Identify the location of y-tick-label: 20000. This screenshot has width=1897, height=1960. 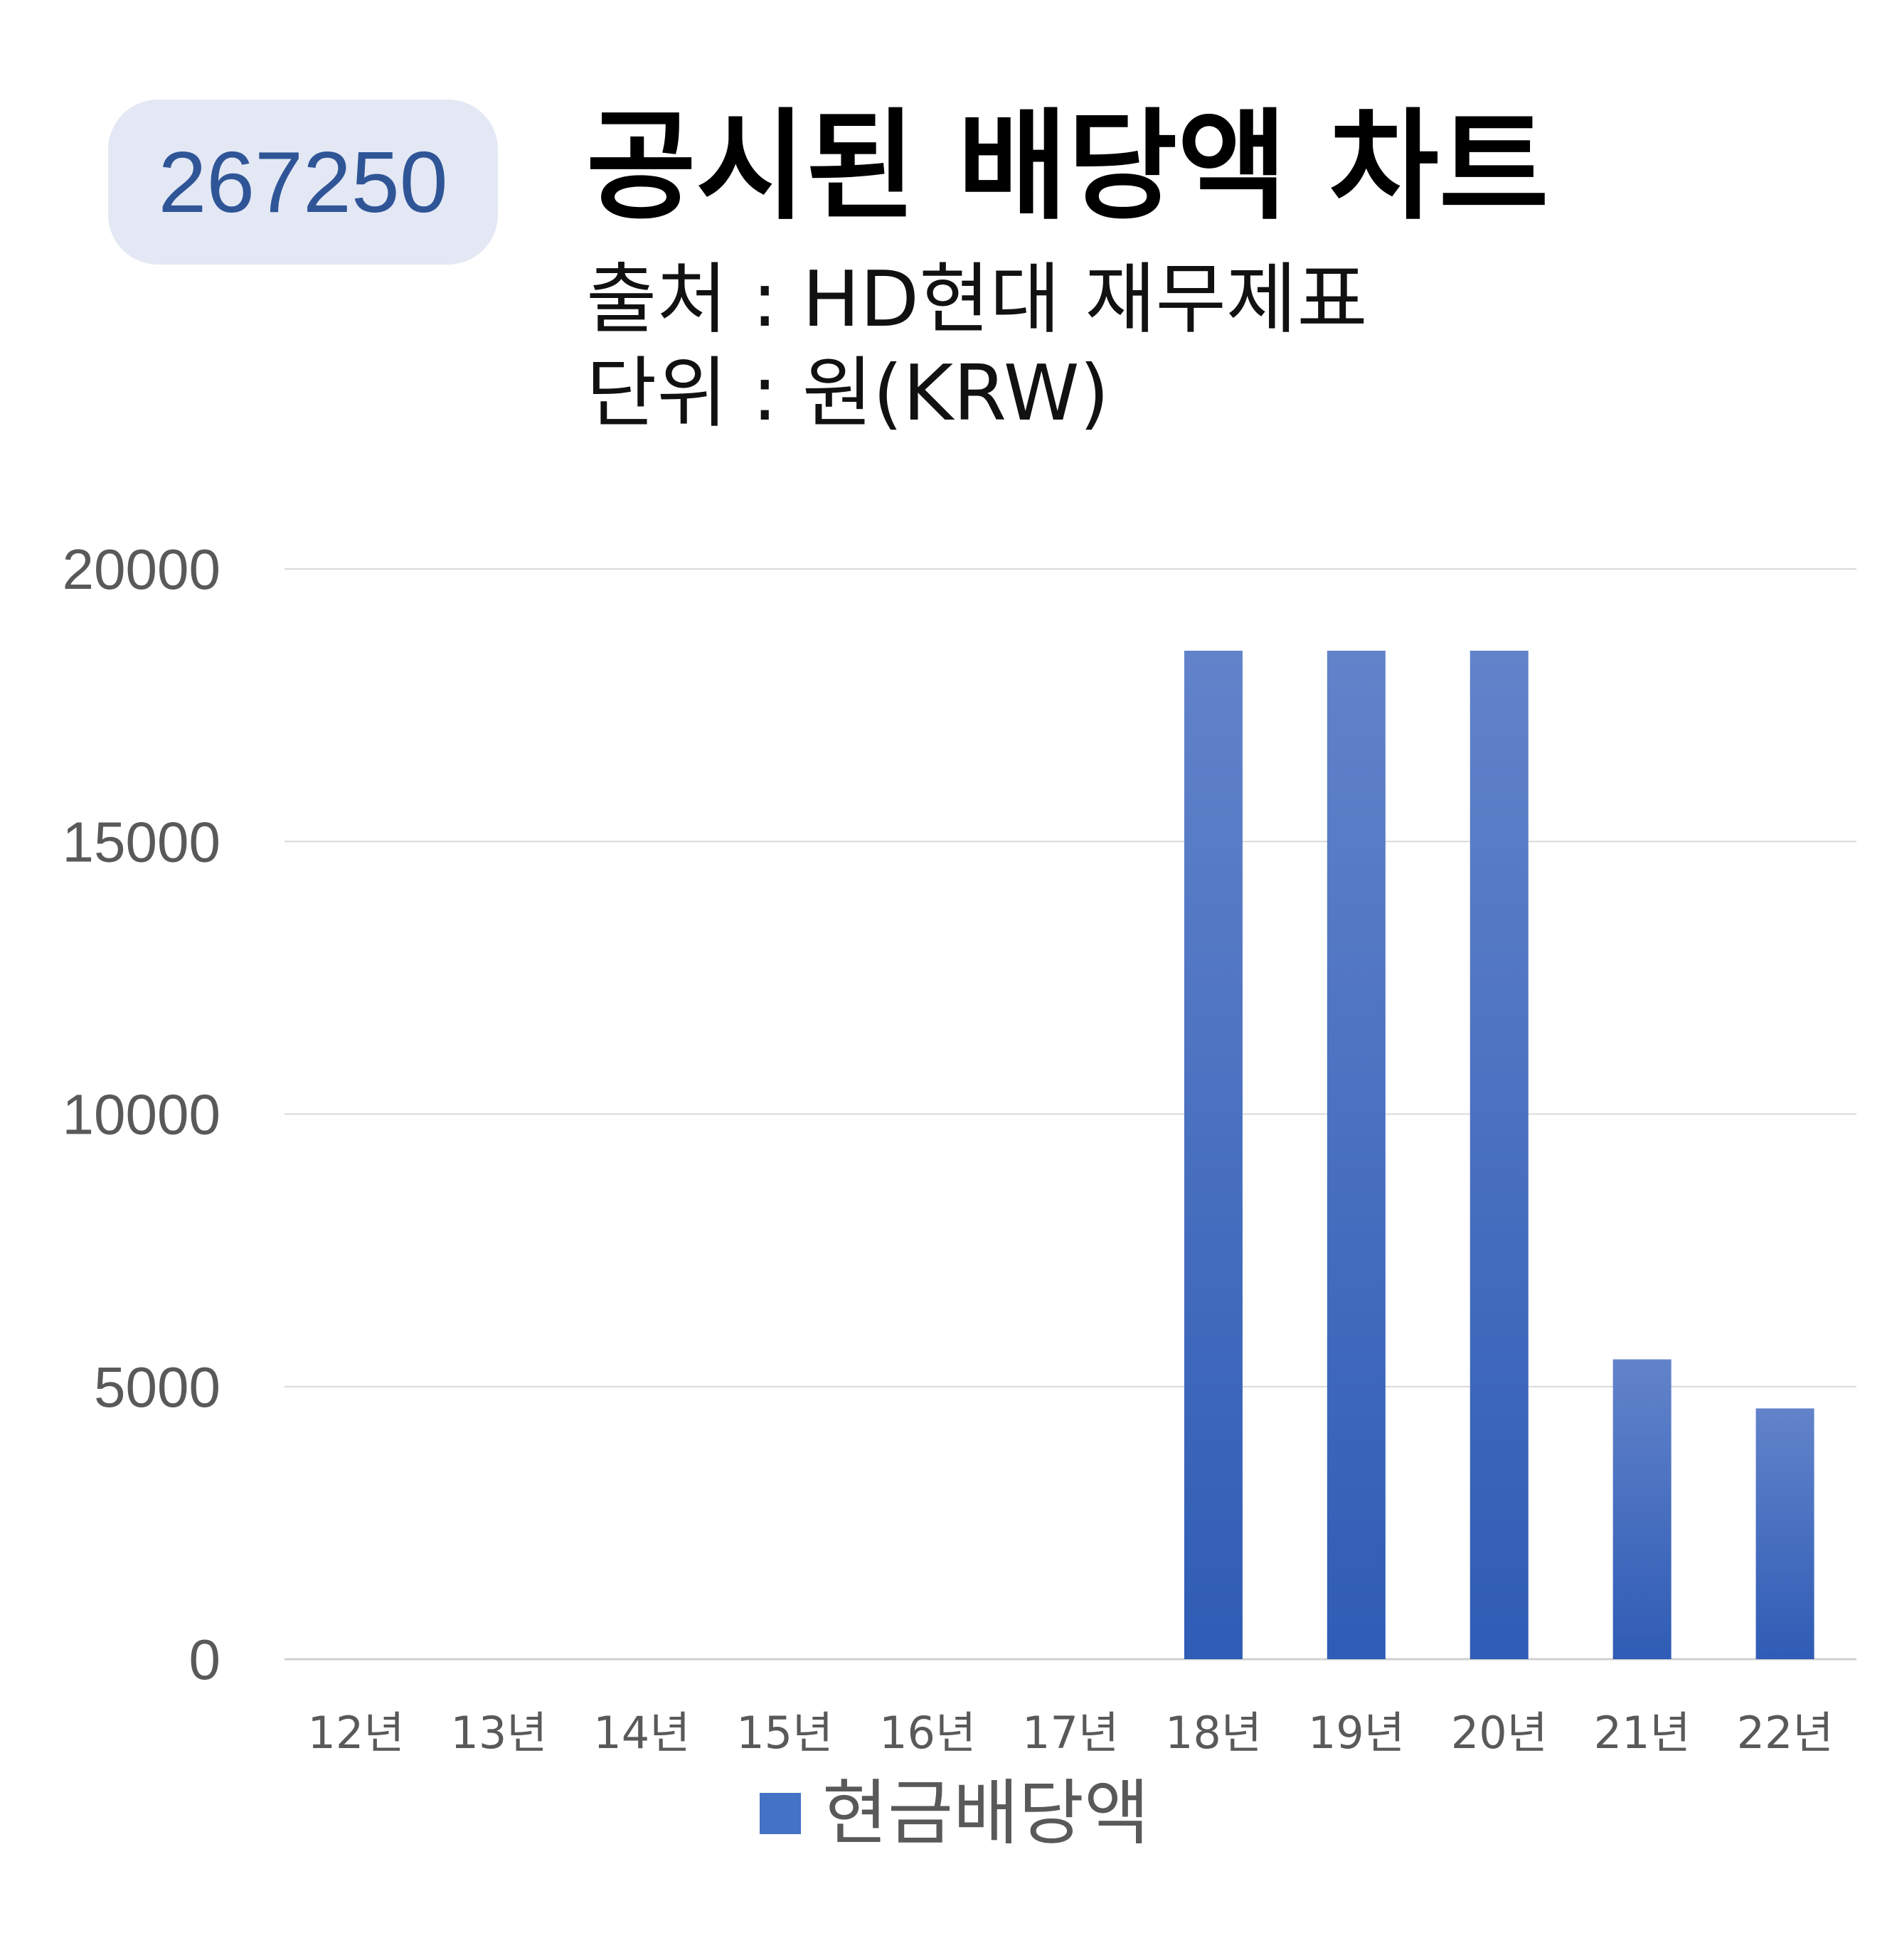
(141, 569).